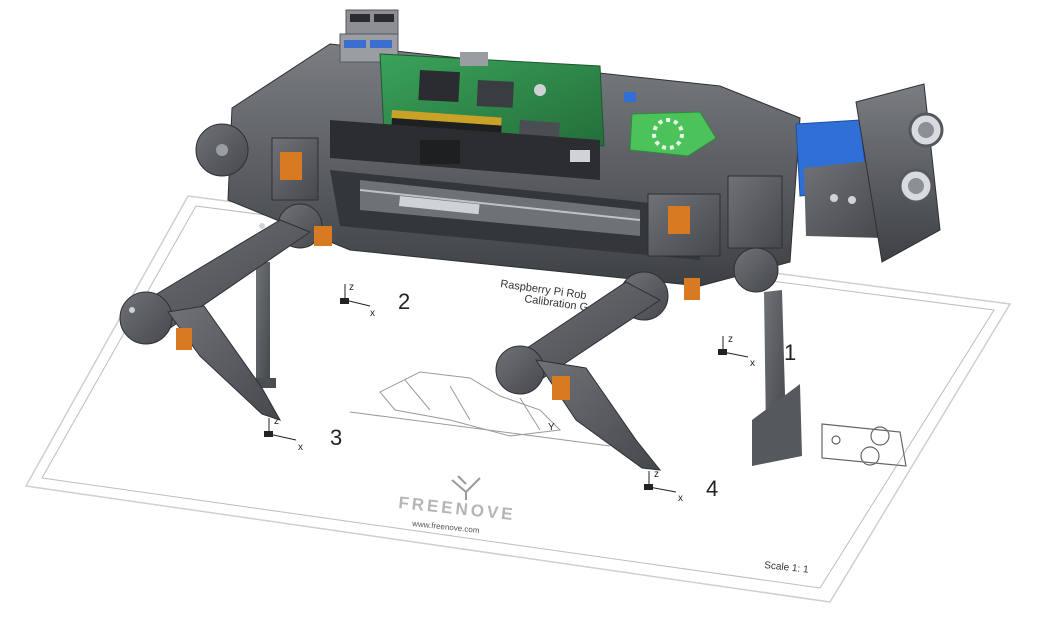 Image resolution: width=1042 pixels, height=624 pixels. Describe the element at coordinates (673, 134) in the screenshot. I see `led-ring-board` at that location.